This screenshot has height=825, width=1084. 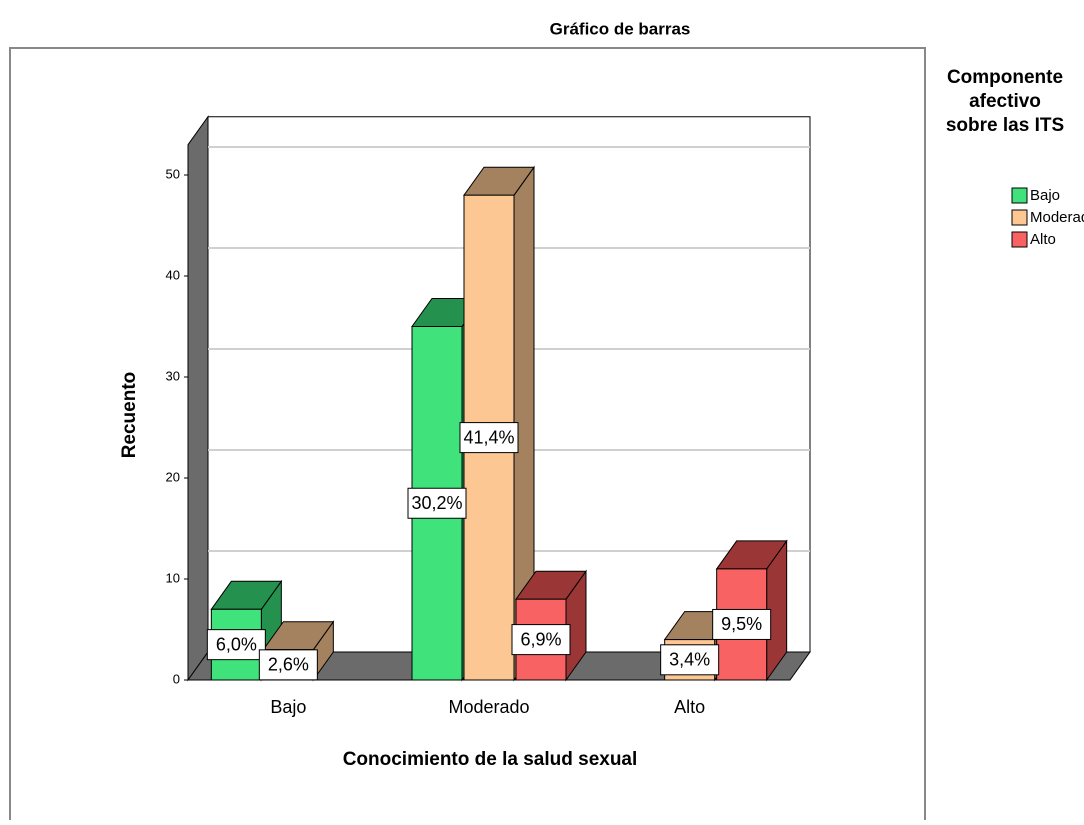 What do you see at coordinates (1005, 125) in the screenshot?
I see `legend-title: sobre las ITS` at bounding box center [1005, 125].